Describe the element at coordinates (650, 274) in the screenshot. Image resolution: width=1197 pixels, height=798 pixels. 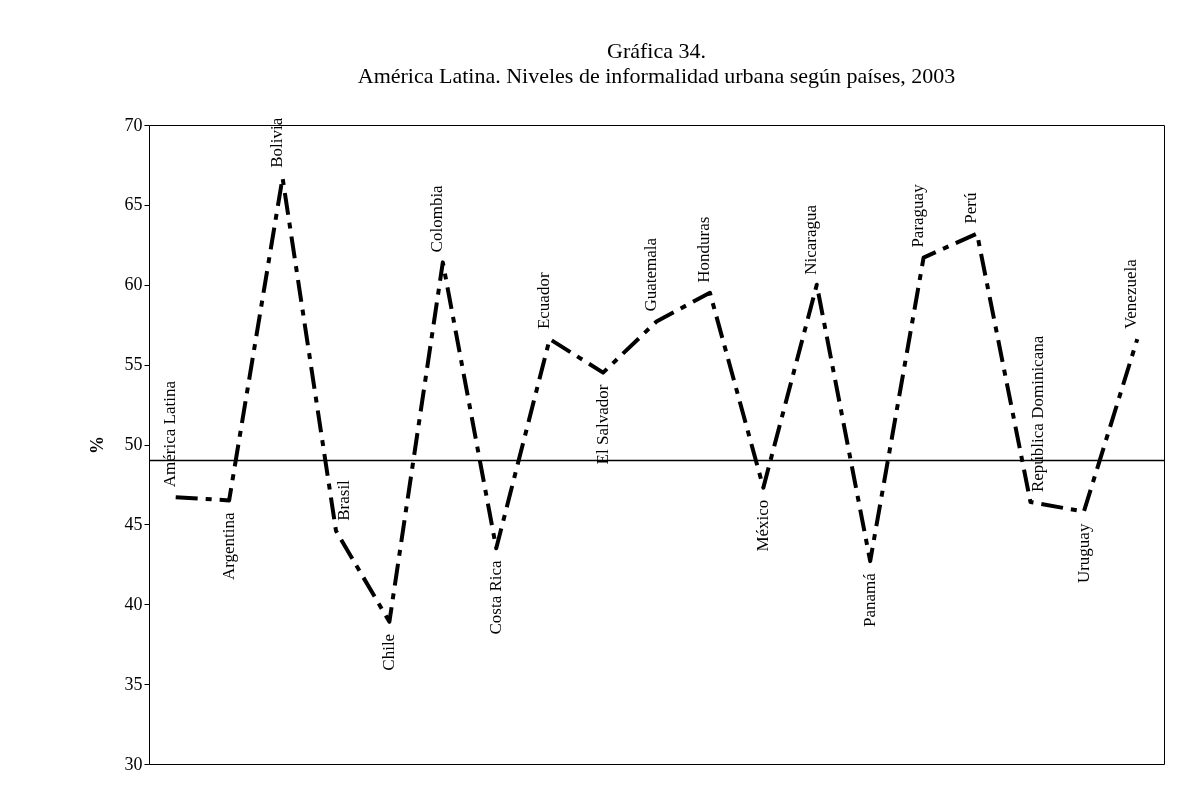
I see `x-tick-label: Guatemala` at that location.